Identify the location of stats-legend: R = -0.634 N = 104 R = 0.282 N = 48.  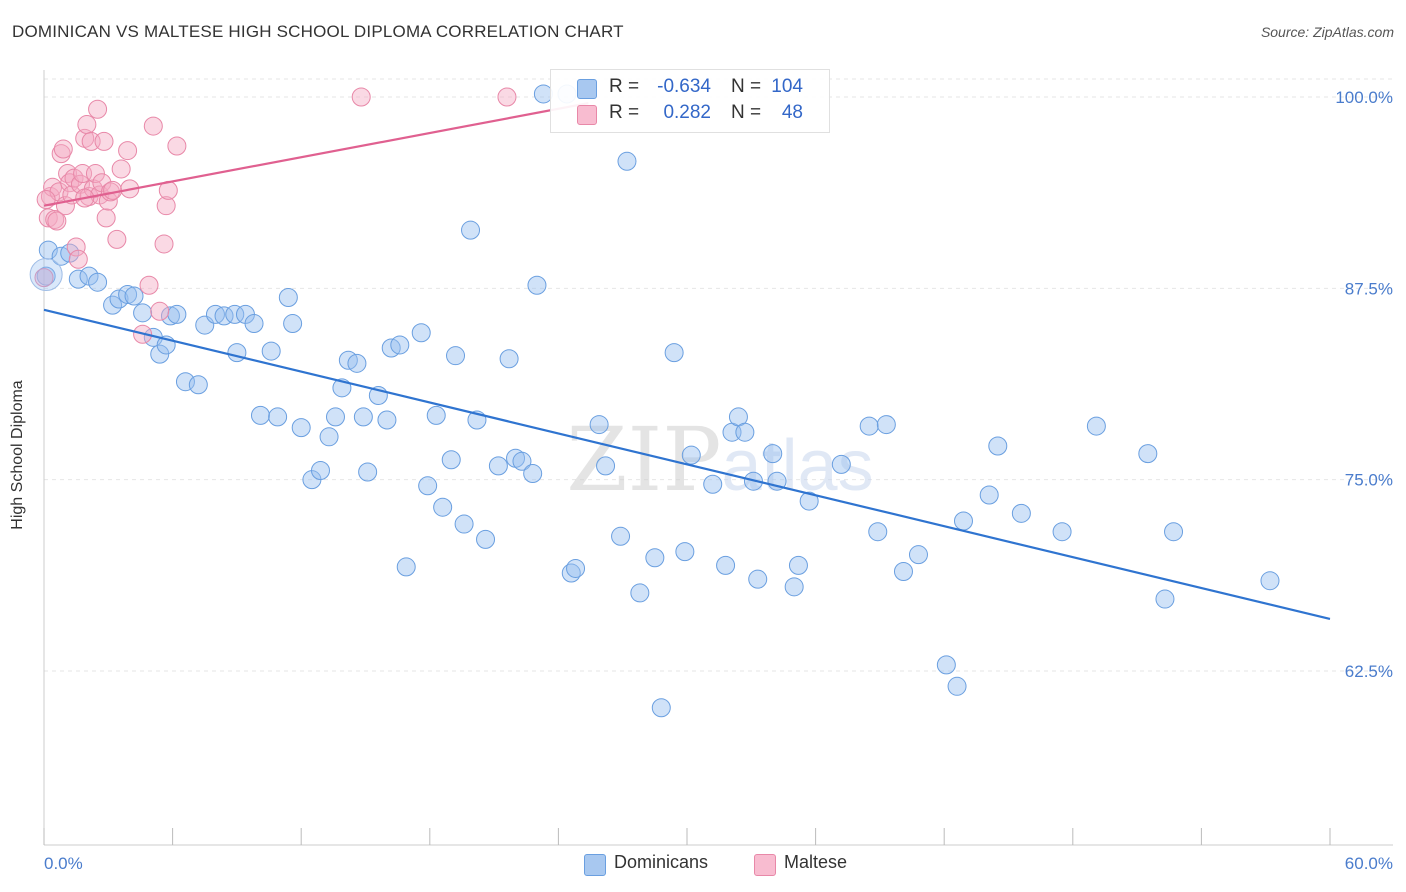
(690, 101).